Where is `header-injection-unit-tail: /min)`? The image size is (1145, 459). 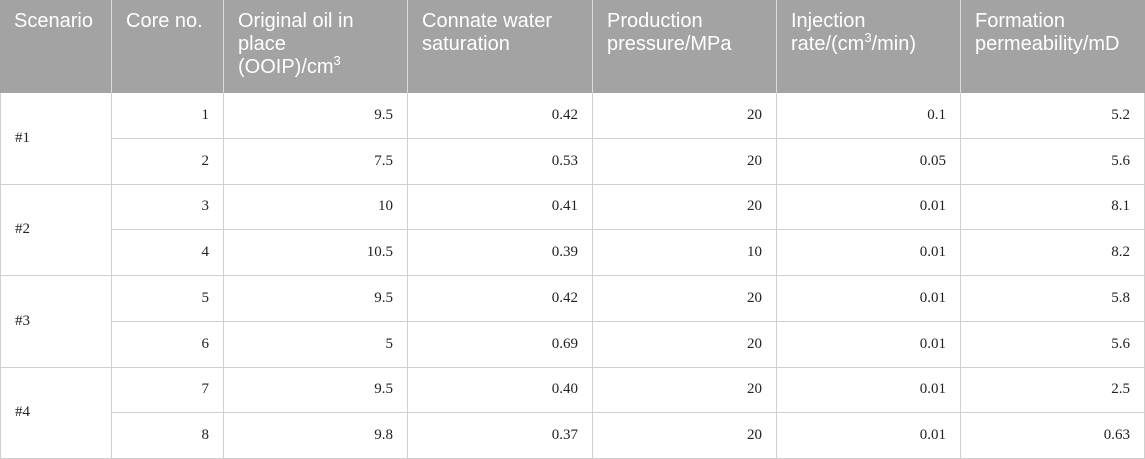
header-injection-unit-tail: /min) is located at coordinates (894, 44).